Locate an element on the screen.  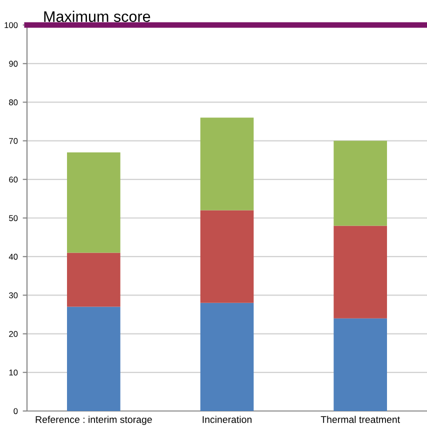
x-tick-label: Reference : interim storage is located at coordinates (94, 420).